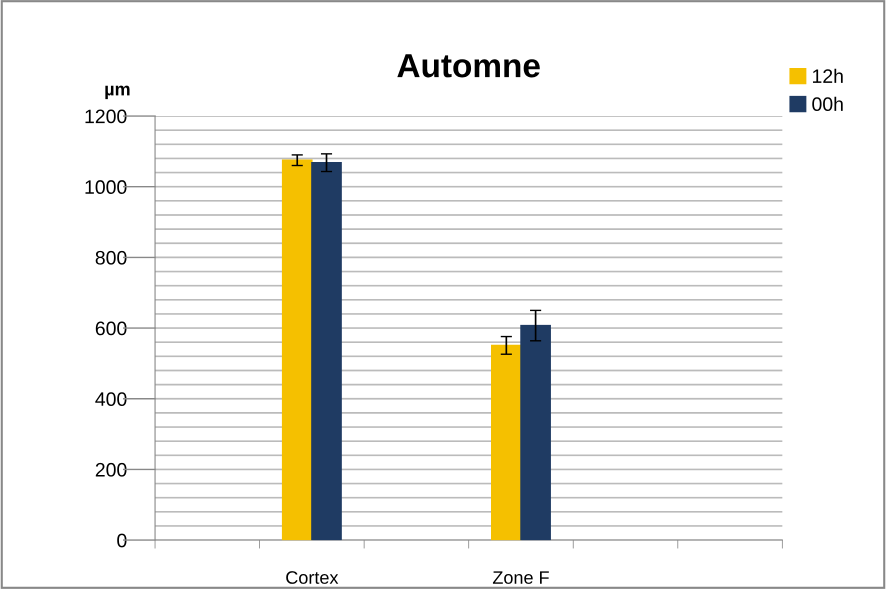 The image size is (886, 589). What do you see at coordinates (111, 399) in the screenshot?
I see `y-tick-label: 400` at bounding box center [111, 399].